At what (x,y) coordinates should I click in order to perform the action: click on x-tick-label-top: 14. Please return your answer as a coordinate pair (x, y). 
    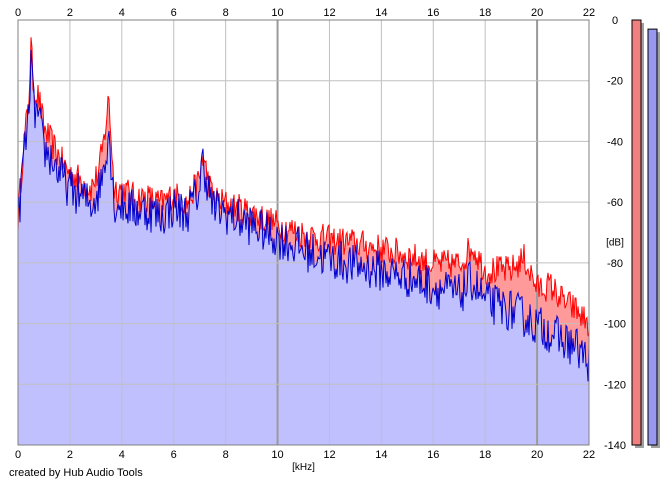
    Looking at the image, I should click on (381, 13).